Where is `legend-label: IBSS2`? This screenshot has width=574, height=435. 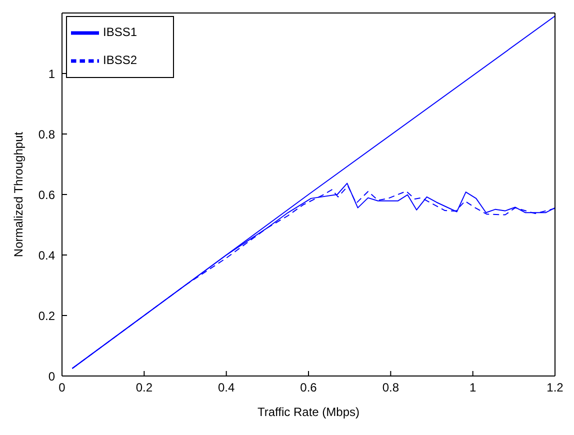 legend-label: IBSS2 is located at coordinates (120, 60).